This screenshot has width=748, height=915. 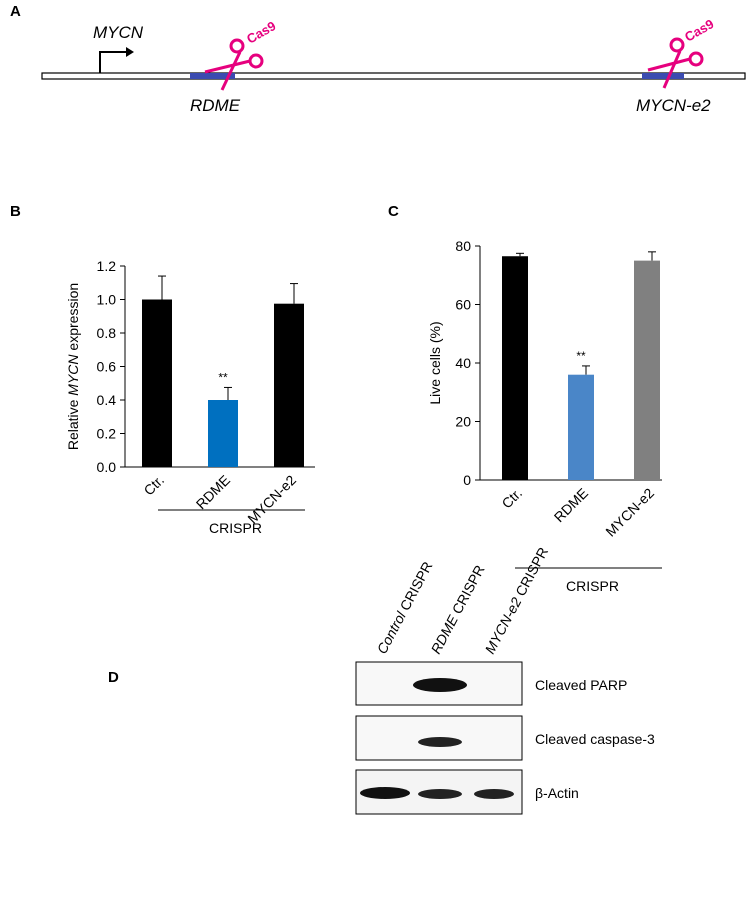 I want to click on y-tick-label: 0.6, so click(x=107, y=367).